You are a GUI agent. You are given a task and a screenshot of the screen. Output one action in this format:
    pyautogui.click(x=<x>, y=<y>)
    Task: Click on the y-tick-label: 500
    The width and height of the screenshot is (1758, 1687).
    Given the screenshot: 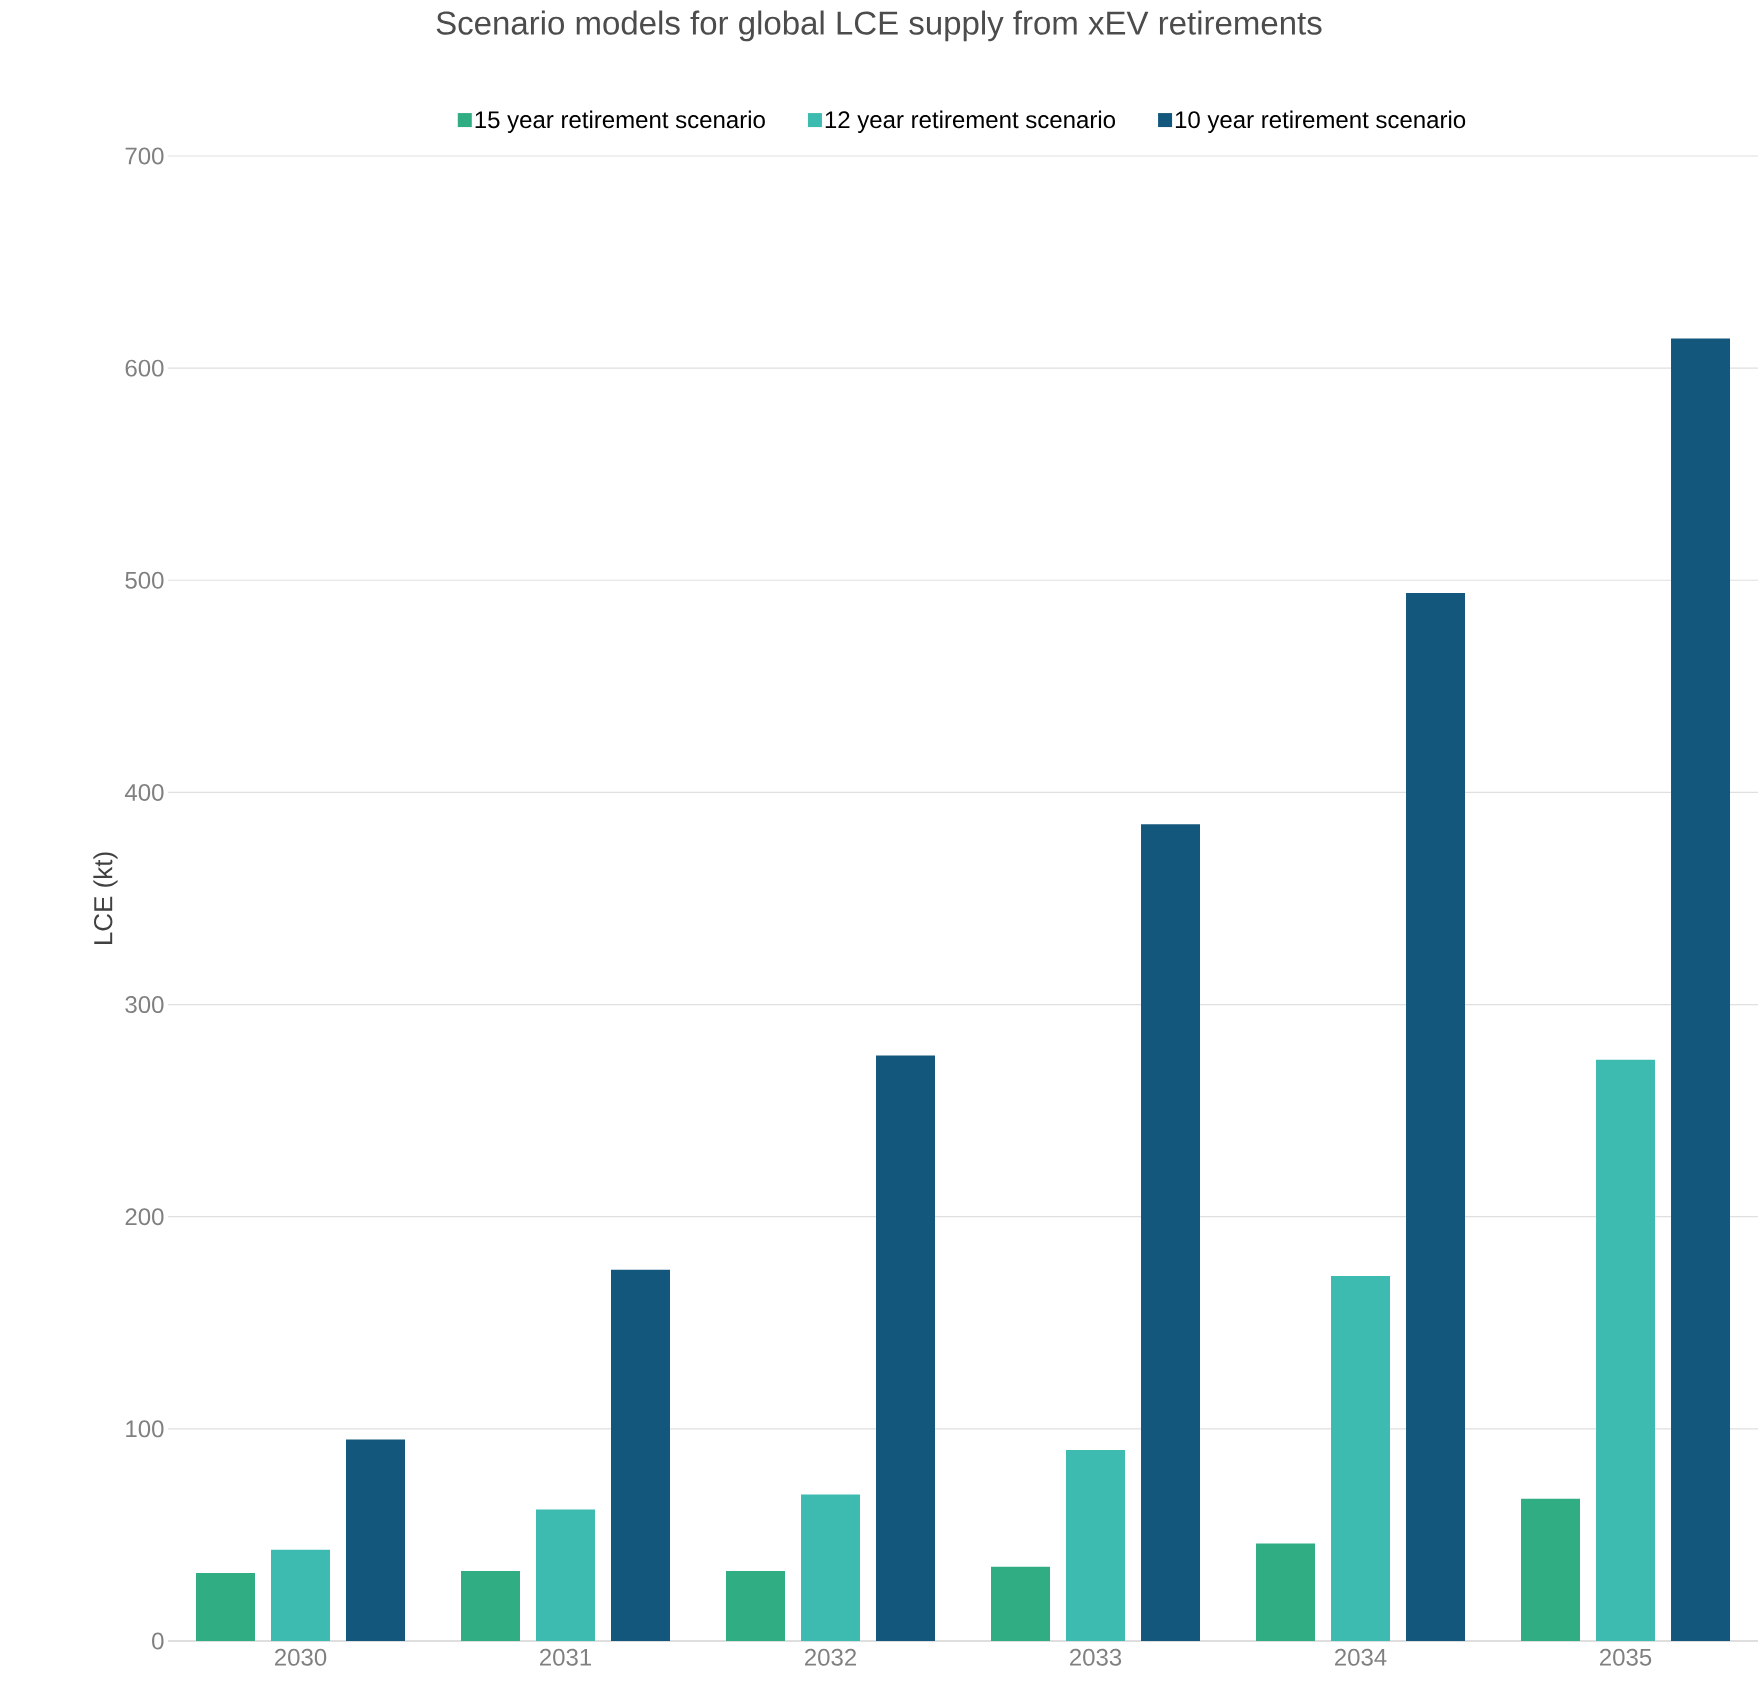 What is the action you would take?
    pyautogui.click(x=144, y=580)
    